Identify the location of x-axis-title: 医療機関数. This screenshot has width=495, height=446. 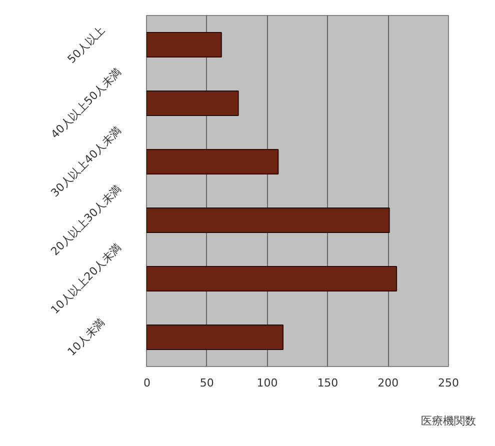
(448, 421).